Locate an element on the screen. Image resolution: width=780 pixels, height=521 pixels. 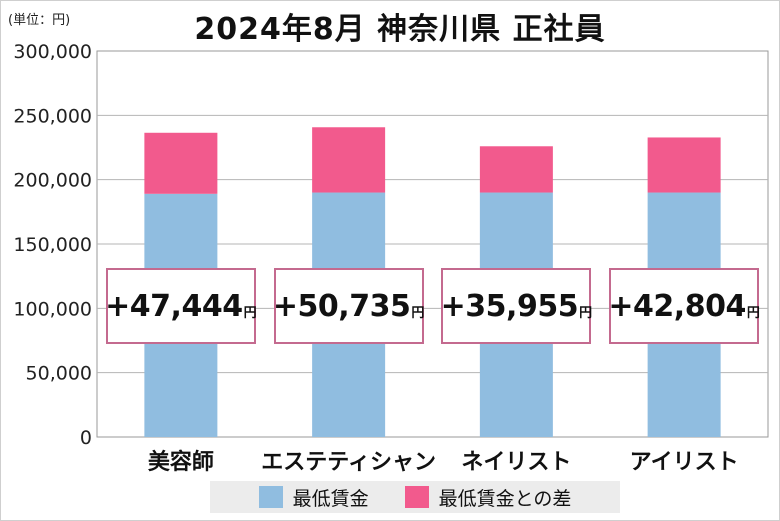
difference-annotation: +42,804 円 is located at coordinates (684, 306).